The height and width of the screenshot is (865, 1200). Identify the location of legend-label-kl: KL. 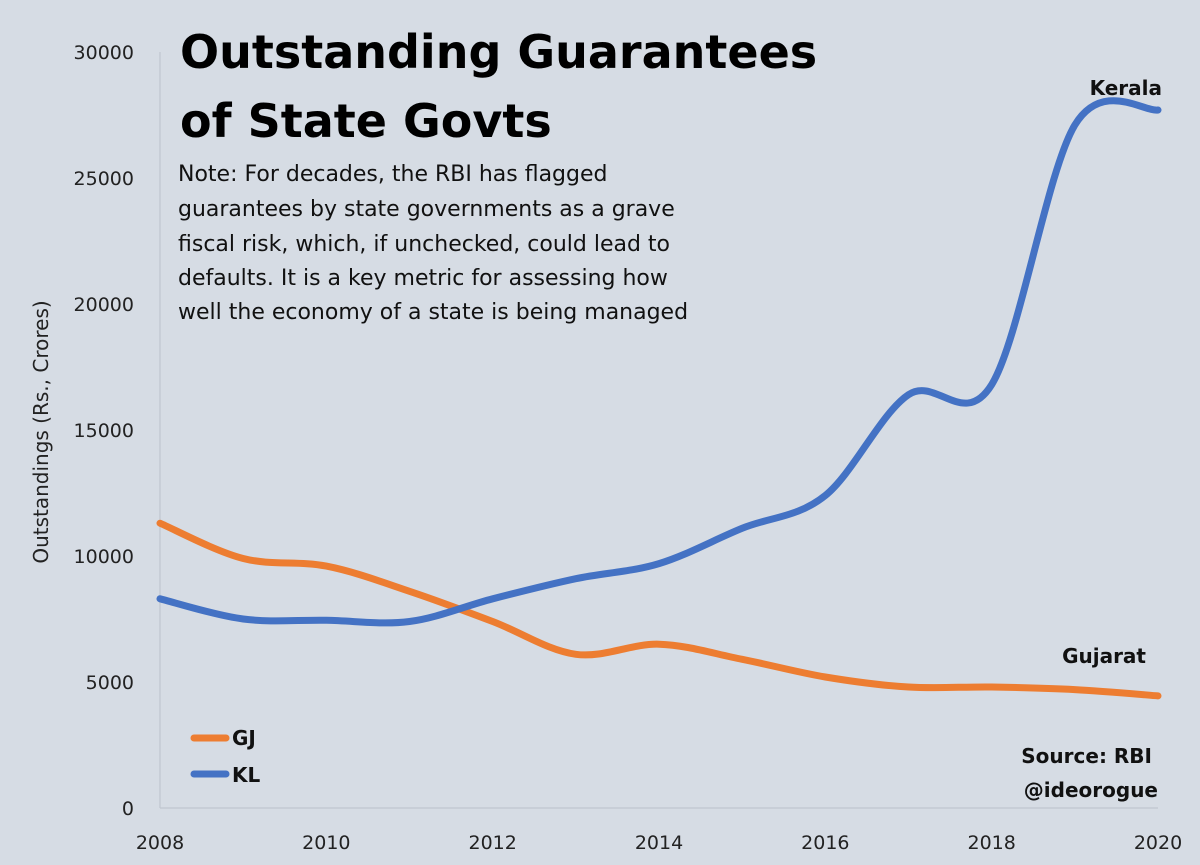
(246, 775).